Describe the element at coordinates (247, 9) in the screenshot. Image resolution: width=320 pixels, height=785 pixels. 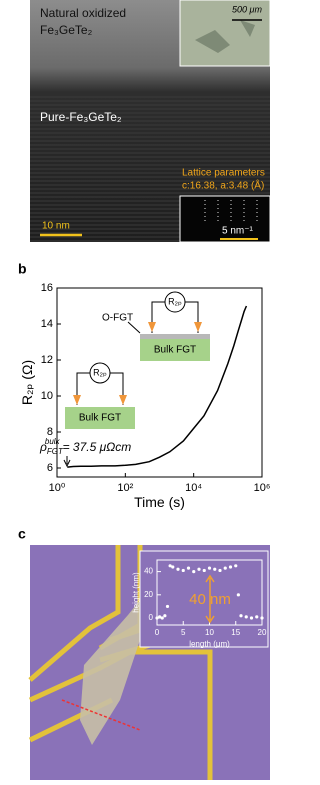
I see `scale-text: 500 μm` at that location.